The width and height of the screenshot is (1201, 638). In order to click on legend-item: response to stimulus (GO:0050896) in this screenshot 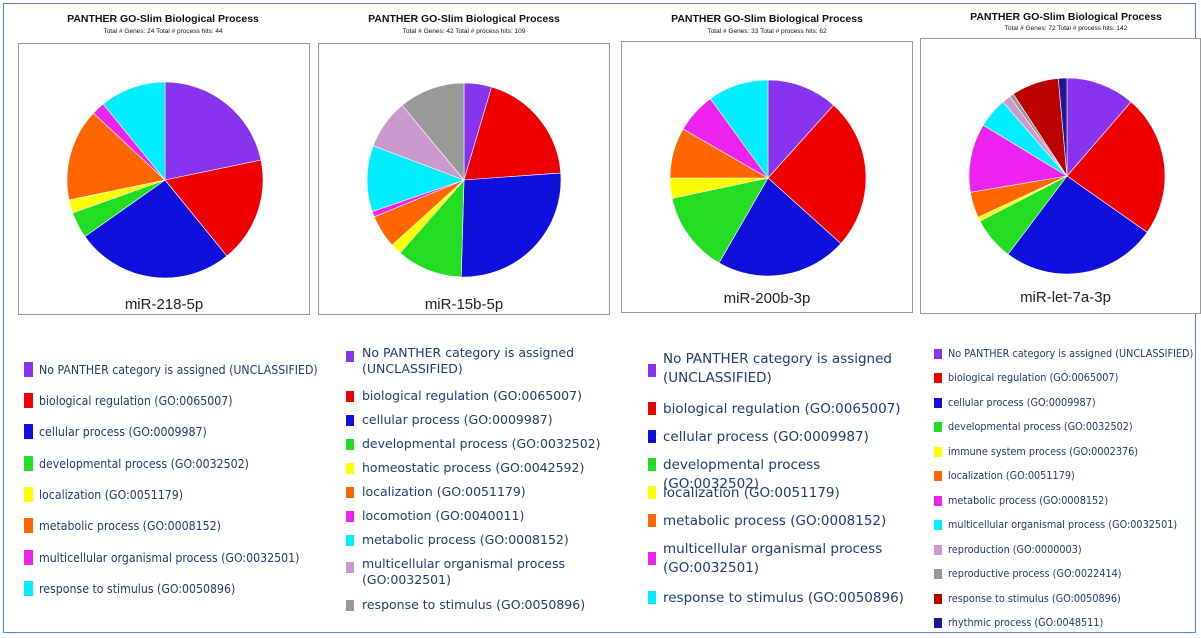, I will do `click(778, 598)`.